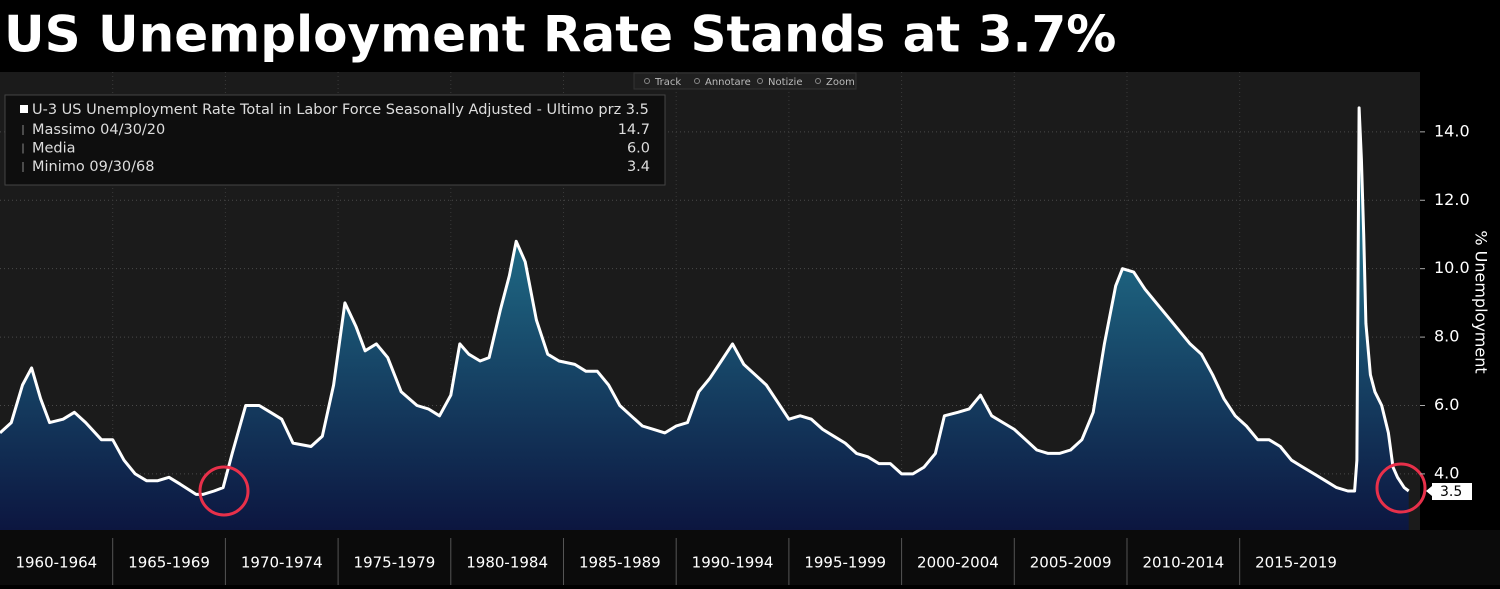 The width and height of the screenshot is (1500, 589). Describe the element at coordinates (1296, 563) in the screenshot. I see `x-tick-label: 2015-2019` at that location.